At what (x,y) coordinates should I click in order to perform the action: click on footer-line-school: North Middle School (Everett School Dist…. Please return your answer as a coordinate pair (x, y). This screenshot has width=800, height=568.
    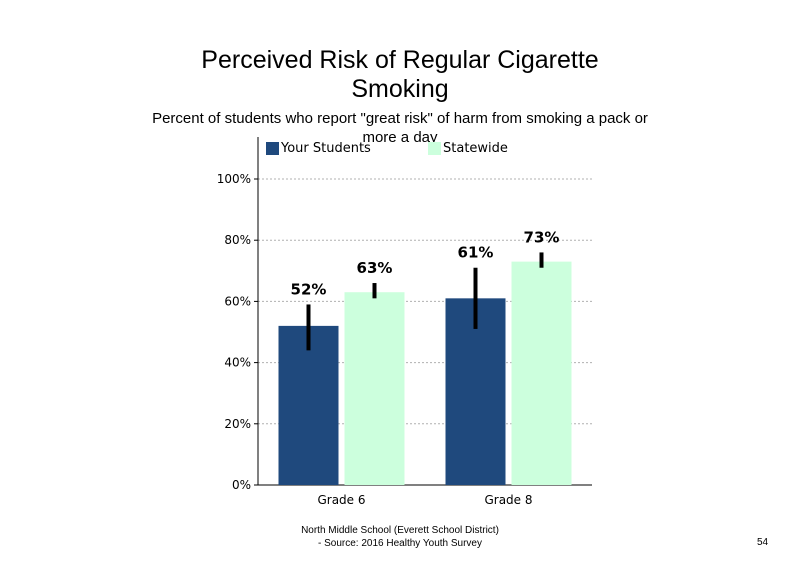
    Looking at the image, I should click on (400, 530).